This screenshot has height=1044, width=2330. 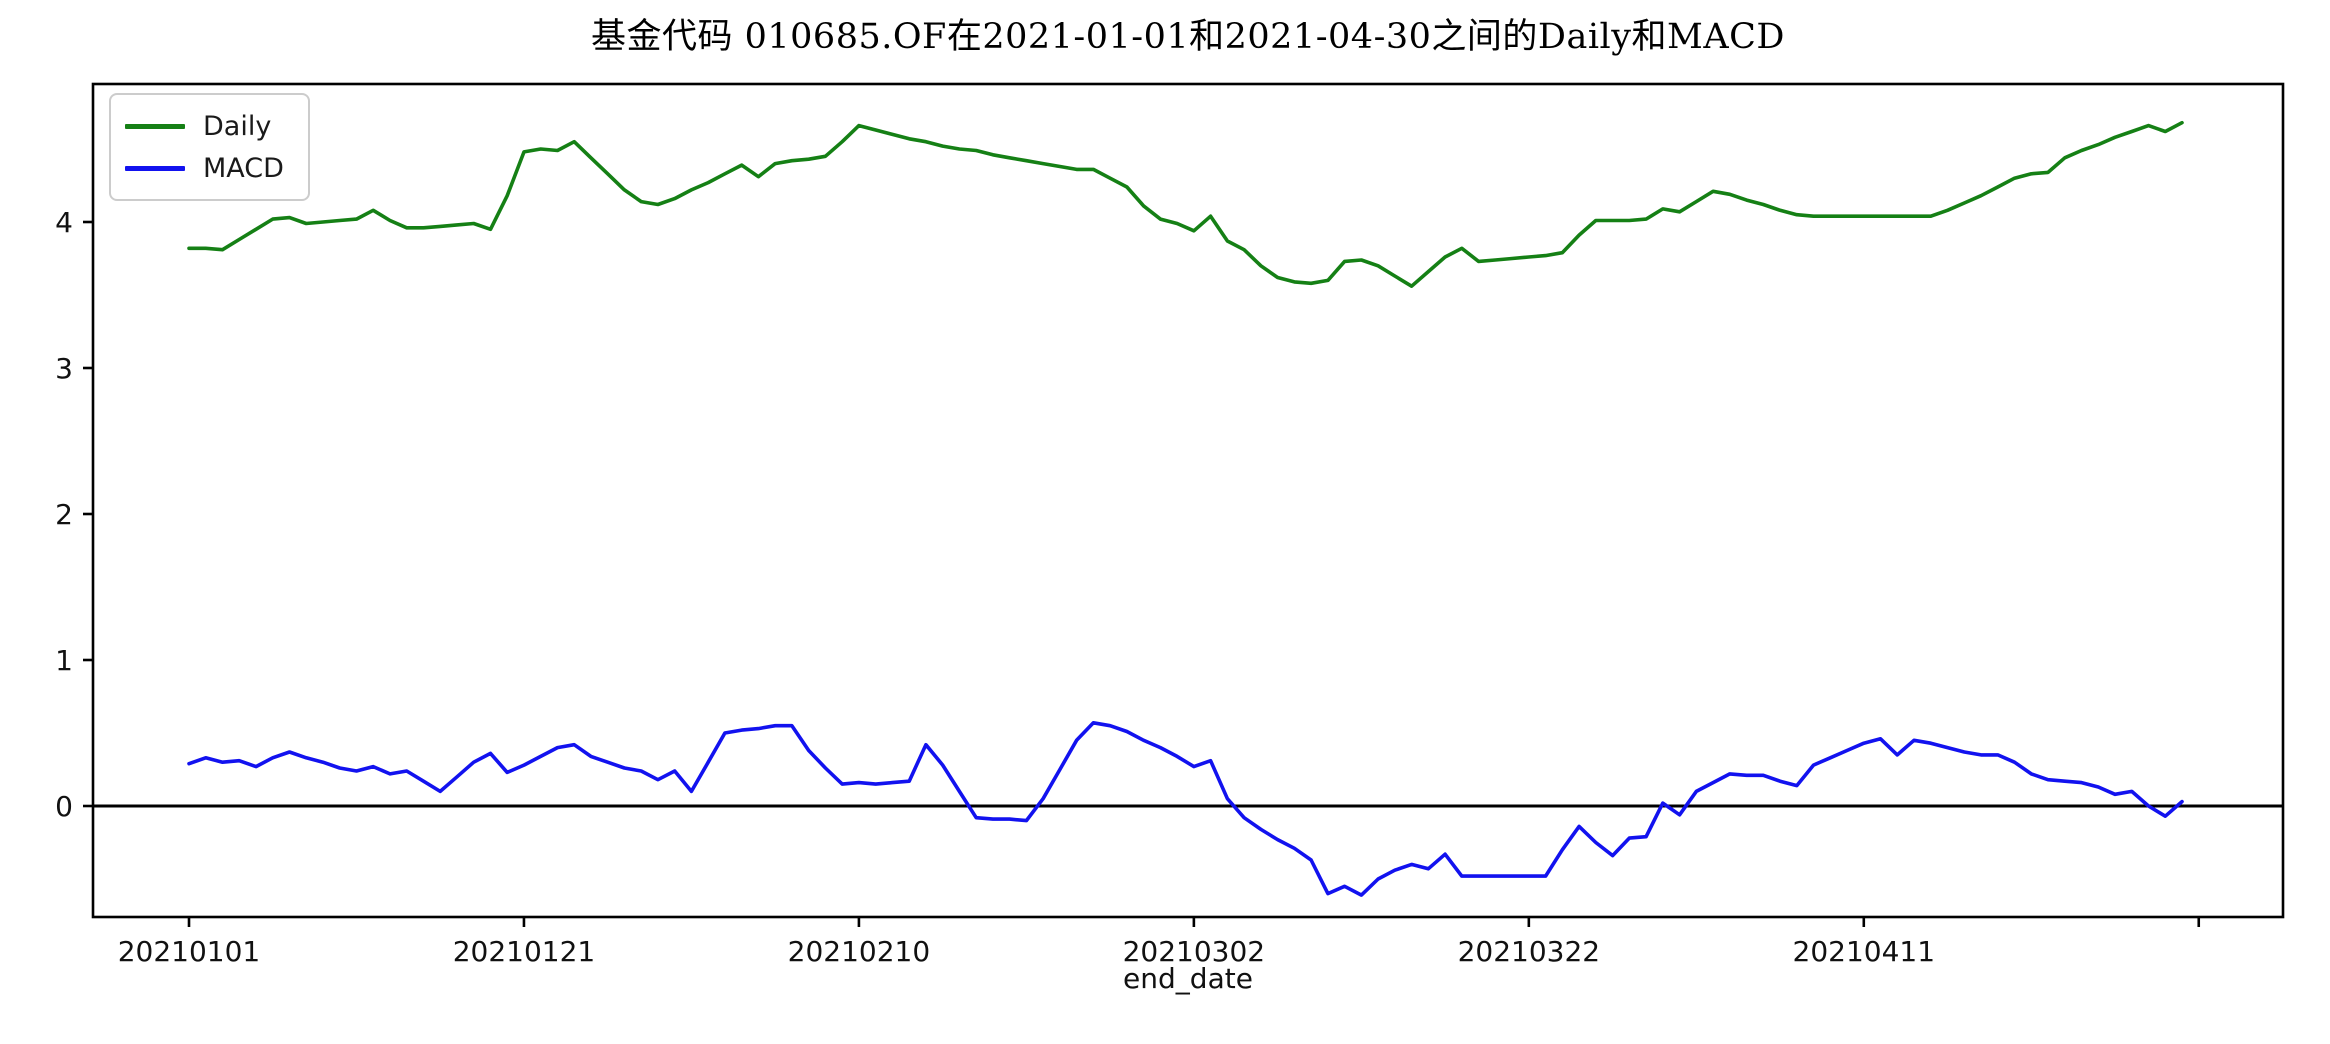 What do you see at coordinates (64, 222) in the screenshot?
I see `y-tick-label: 4` at bounding box center [64, 222].